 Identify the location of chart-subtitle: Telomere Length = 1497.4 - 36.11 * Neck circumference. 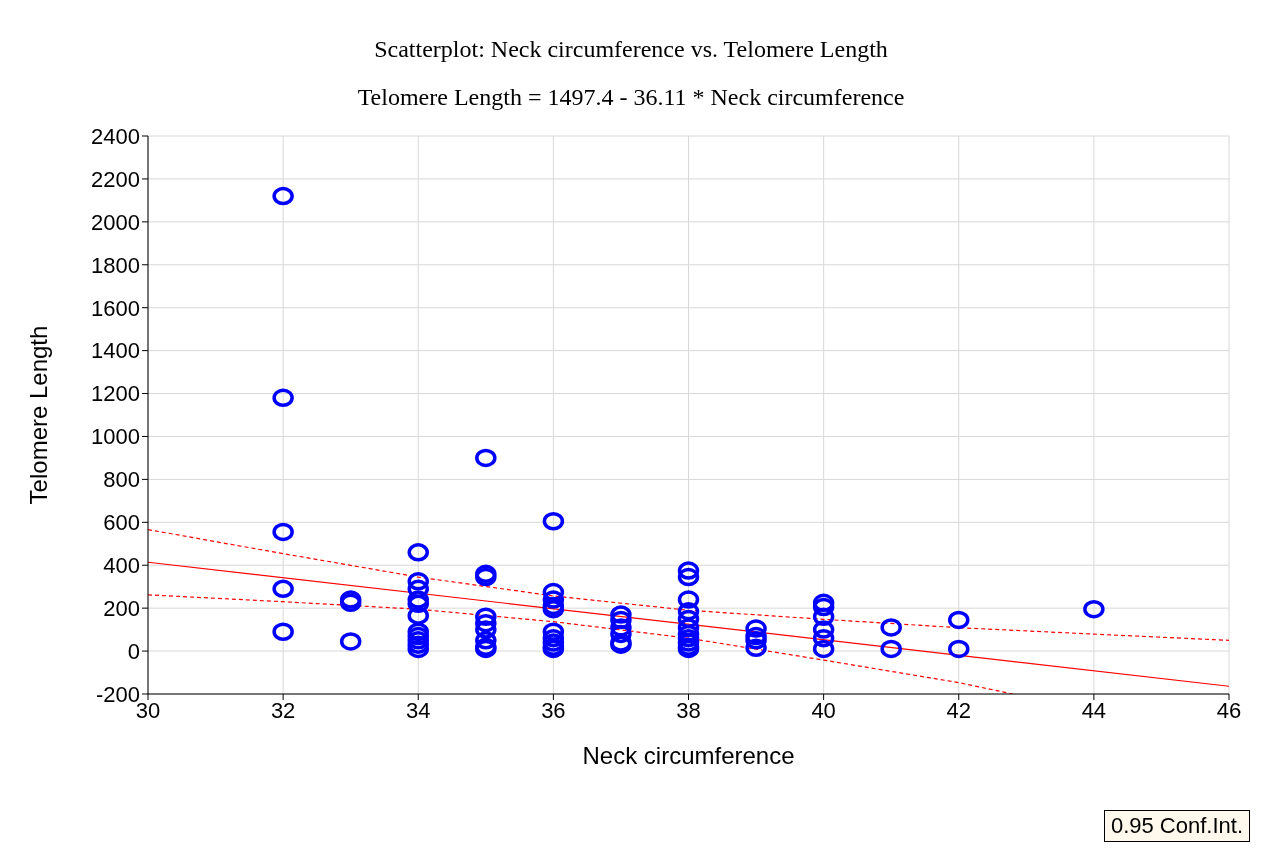
(631, 97).